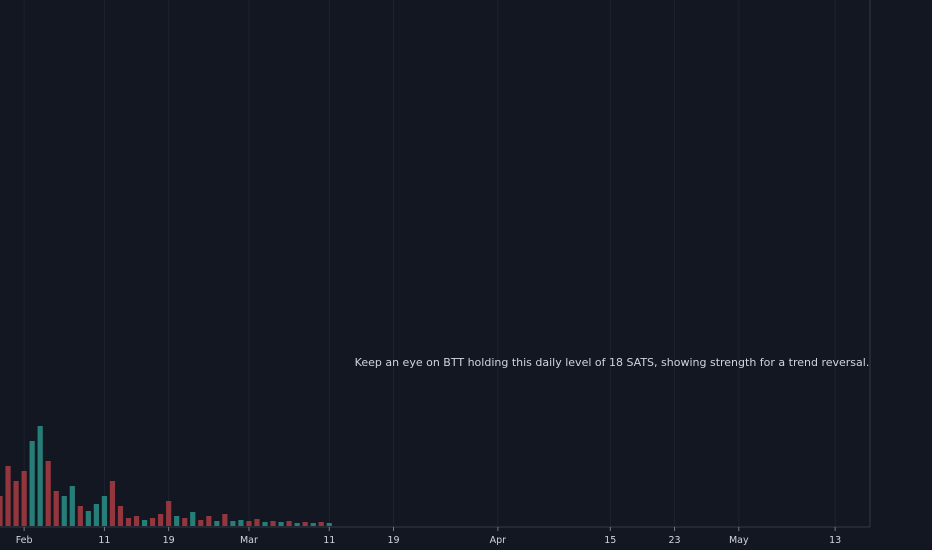  I want to click on time-tick-label: 13, so click(835, 540).